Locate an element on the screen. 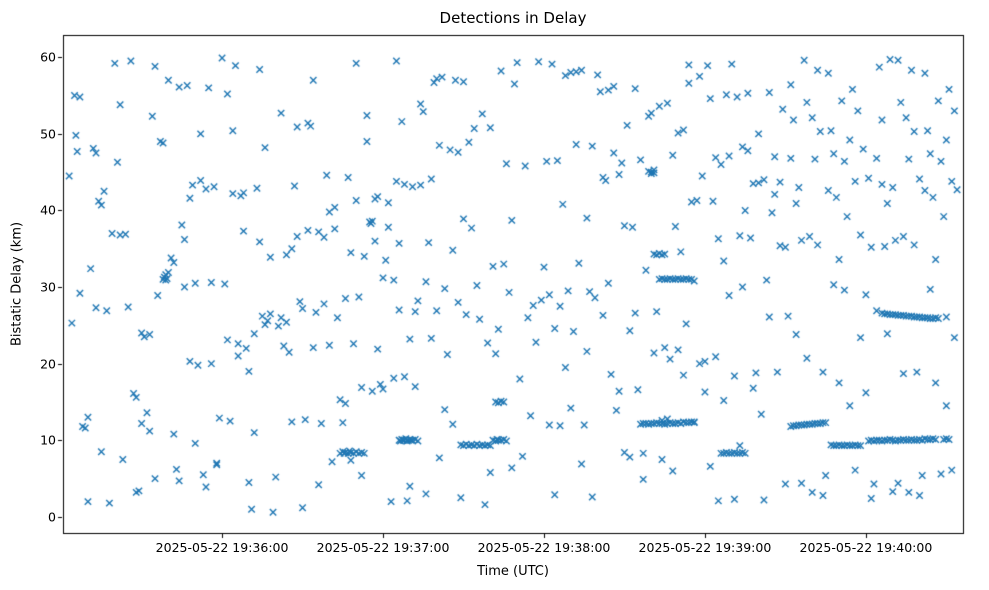 This screenshot has width=989, height=590. x-tick-label: 2025-05-22 19:40:00 is located at coordinates (866, 547).